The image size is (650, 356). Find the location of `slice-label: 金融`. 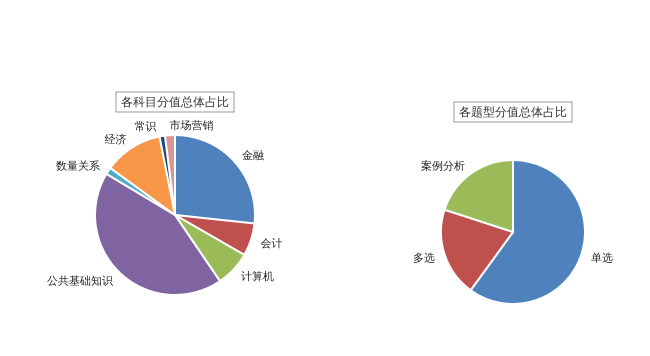

slice-label: 金融 is located at coordinates (253, 155).